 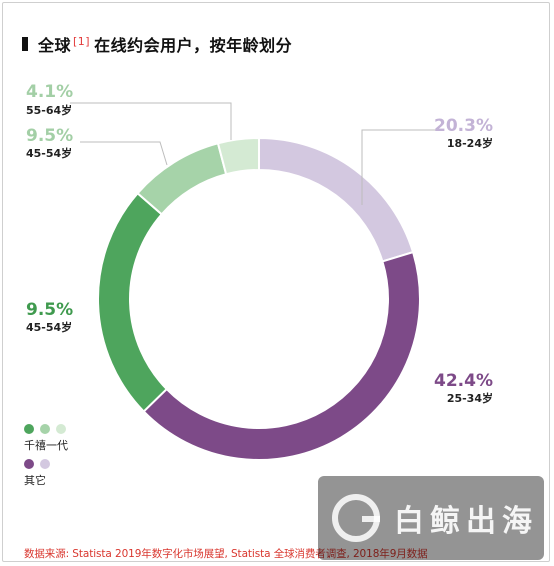 What do you see at coordinates (82, 41) in the screenshot?
I see `title-footnote-ref: [1]` at bounding box center [82, 41].